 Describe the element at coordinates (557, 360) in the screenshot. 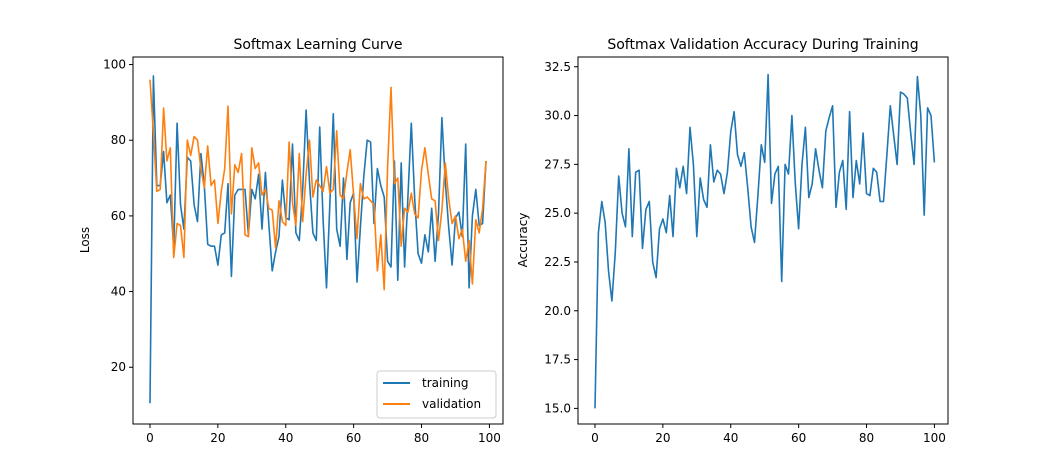

I see `accuracy-chart-ytick-label: 17.5` at that location.